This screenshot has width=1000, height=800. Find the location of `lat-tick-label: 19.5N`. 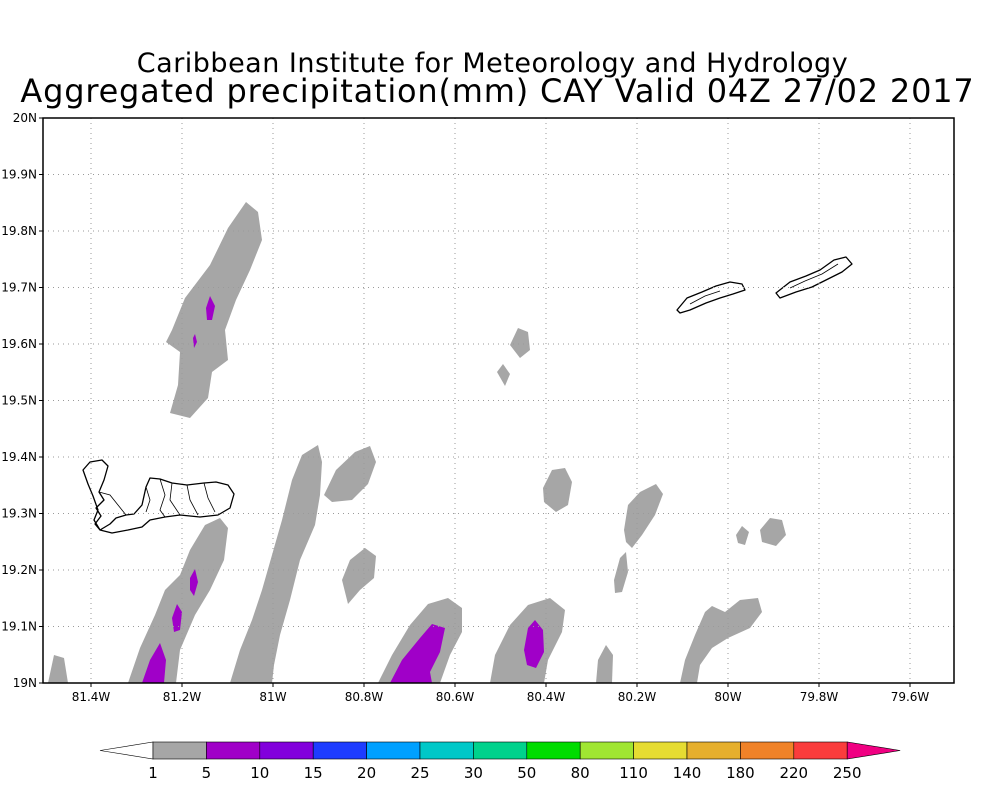

lat-tick-label: 19.5N is located at coordinates (19, 401).